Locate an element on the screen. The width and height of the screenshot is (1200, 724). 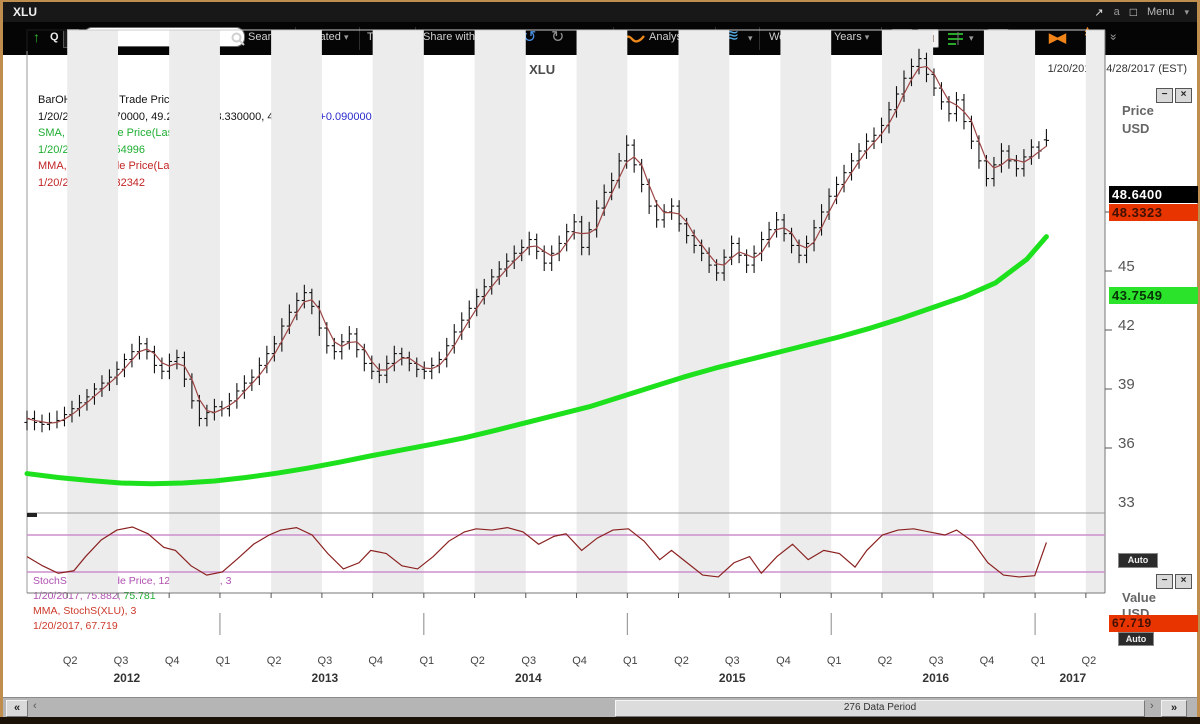
window-title: XLU is located at coordinates (25, 12).